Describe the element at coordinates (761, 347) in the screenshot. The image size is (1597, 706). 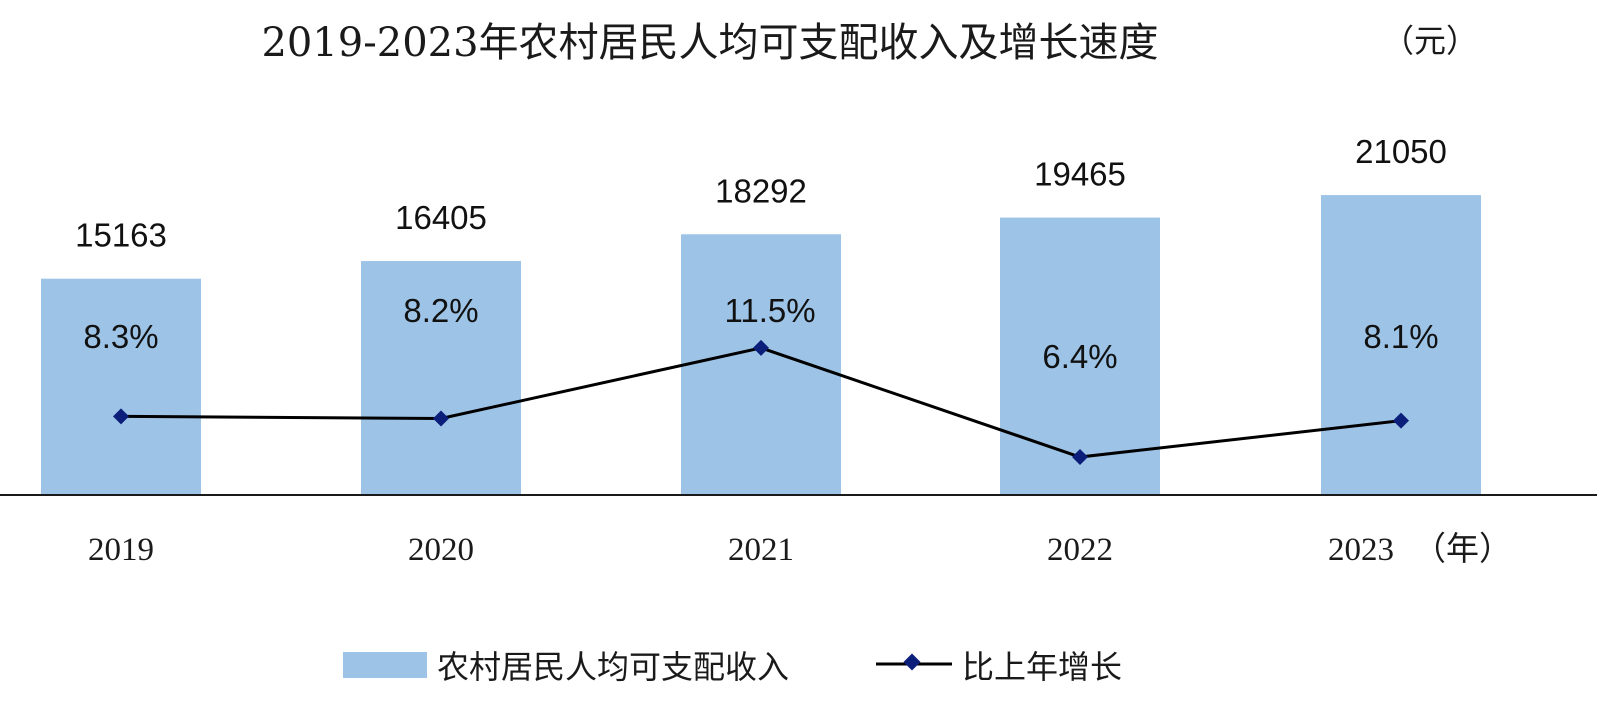
I see `growth-marker-2021` at that location.